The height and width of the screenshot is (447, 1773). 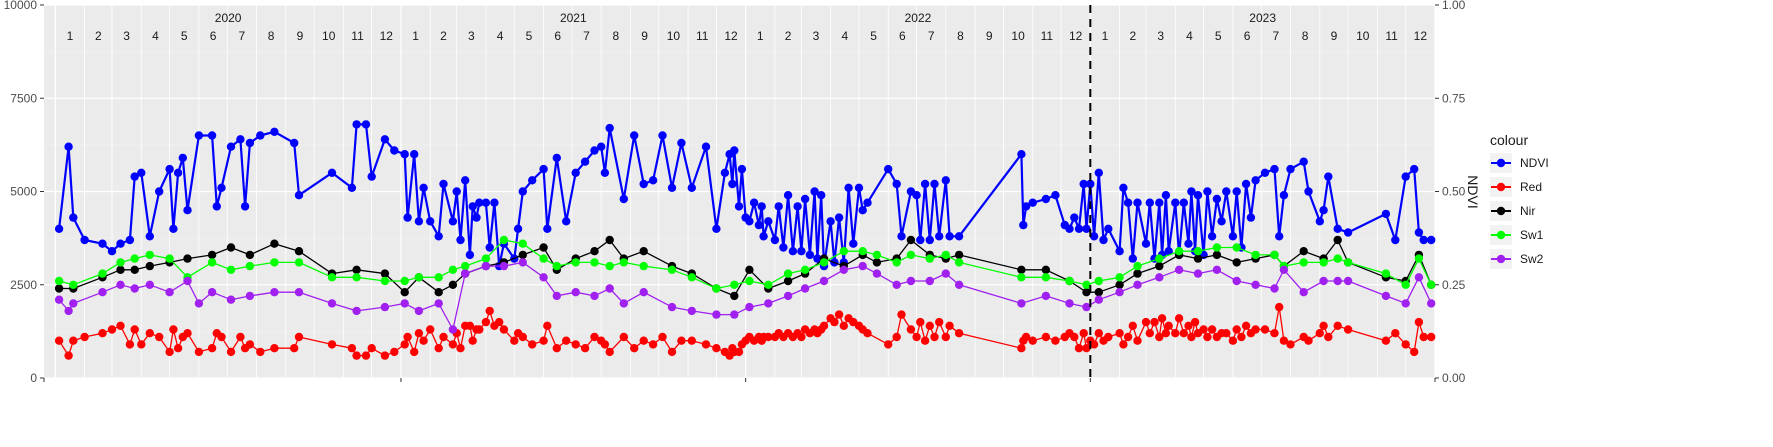 I want to click on y-tick-label: 7500, so click(x=23, y=98).